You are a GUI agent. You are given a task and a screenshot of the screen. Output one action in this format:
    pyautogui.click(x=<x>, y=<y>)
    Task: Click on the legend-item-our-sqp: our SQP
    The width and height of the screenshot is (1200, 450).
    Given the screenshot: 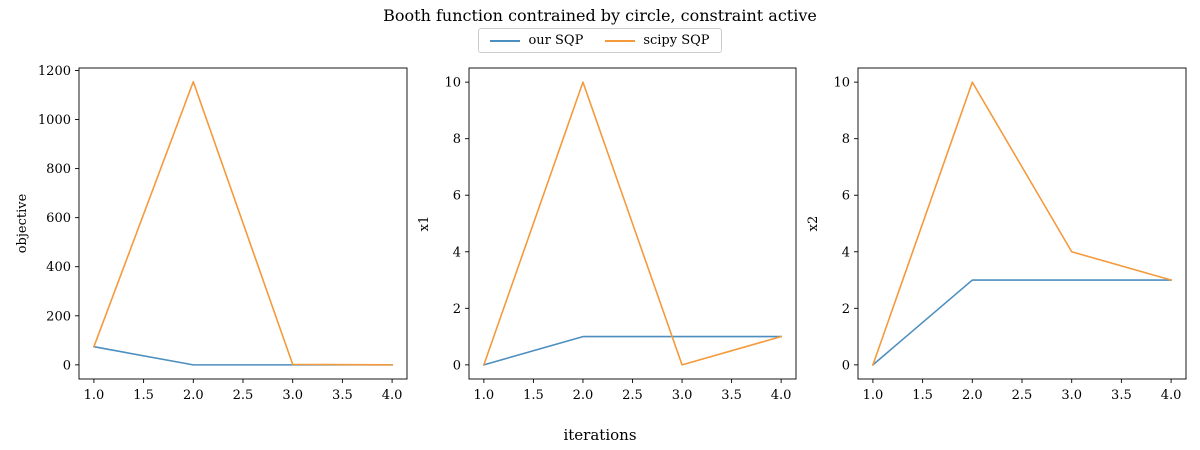 What is the action you would take?
    pyautogui.click(x=536, y=40)
    